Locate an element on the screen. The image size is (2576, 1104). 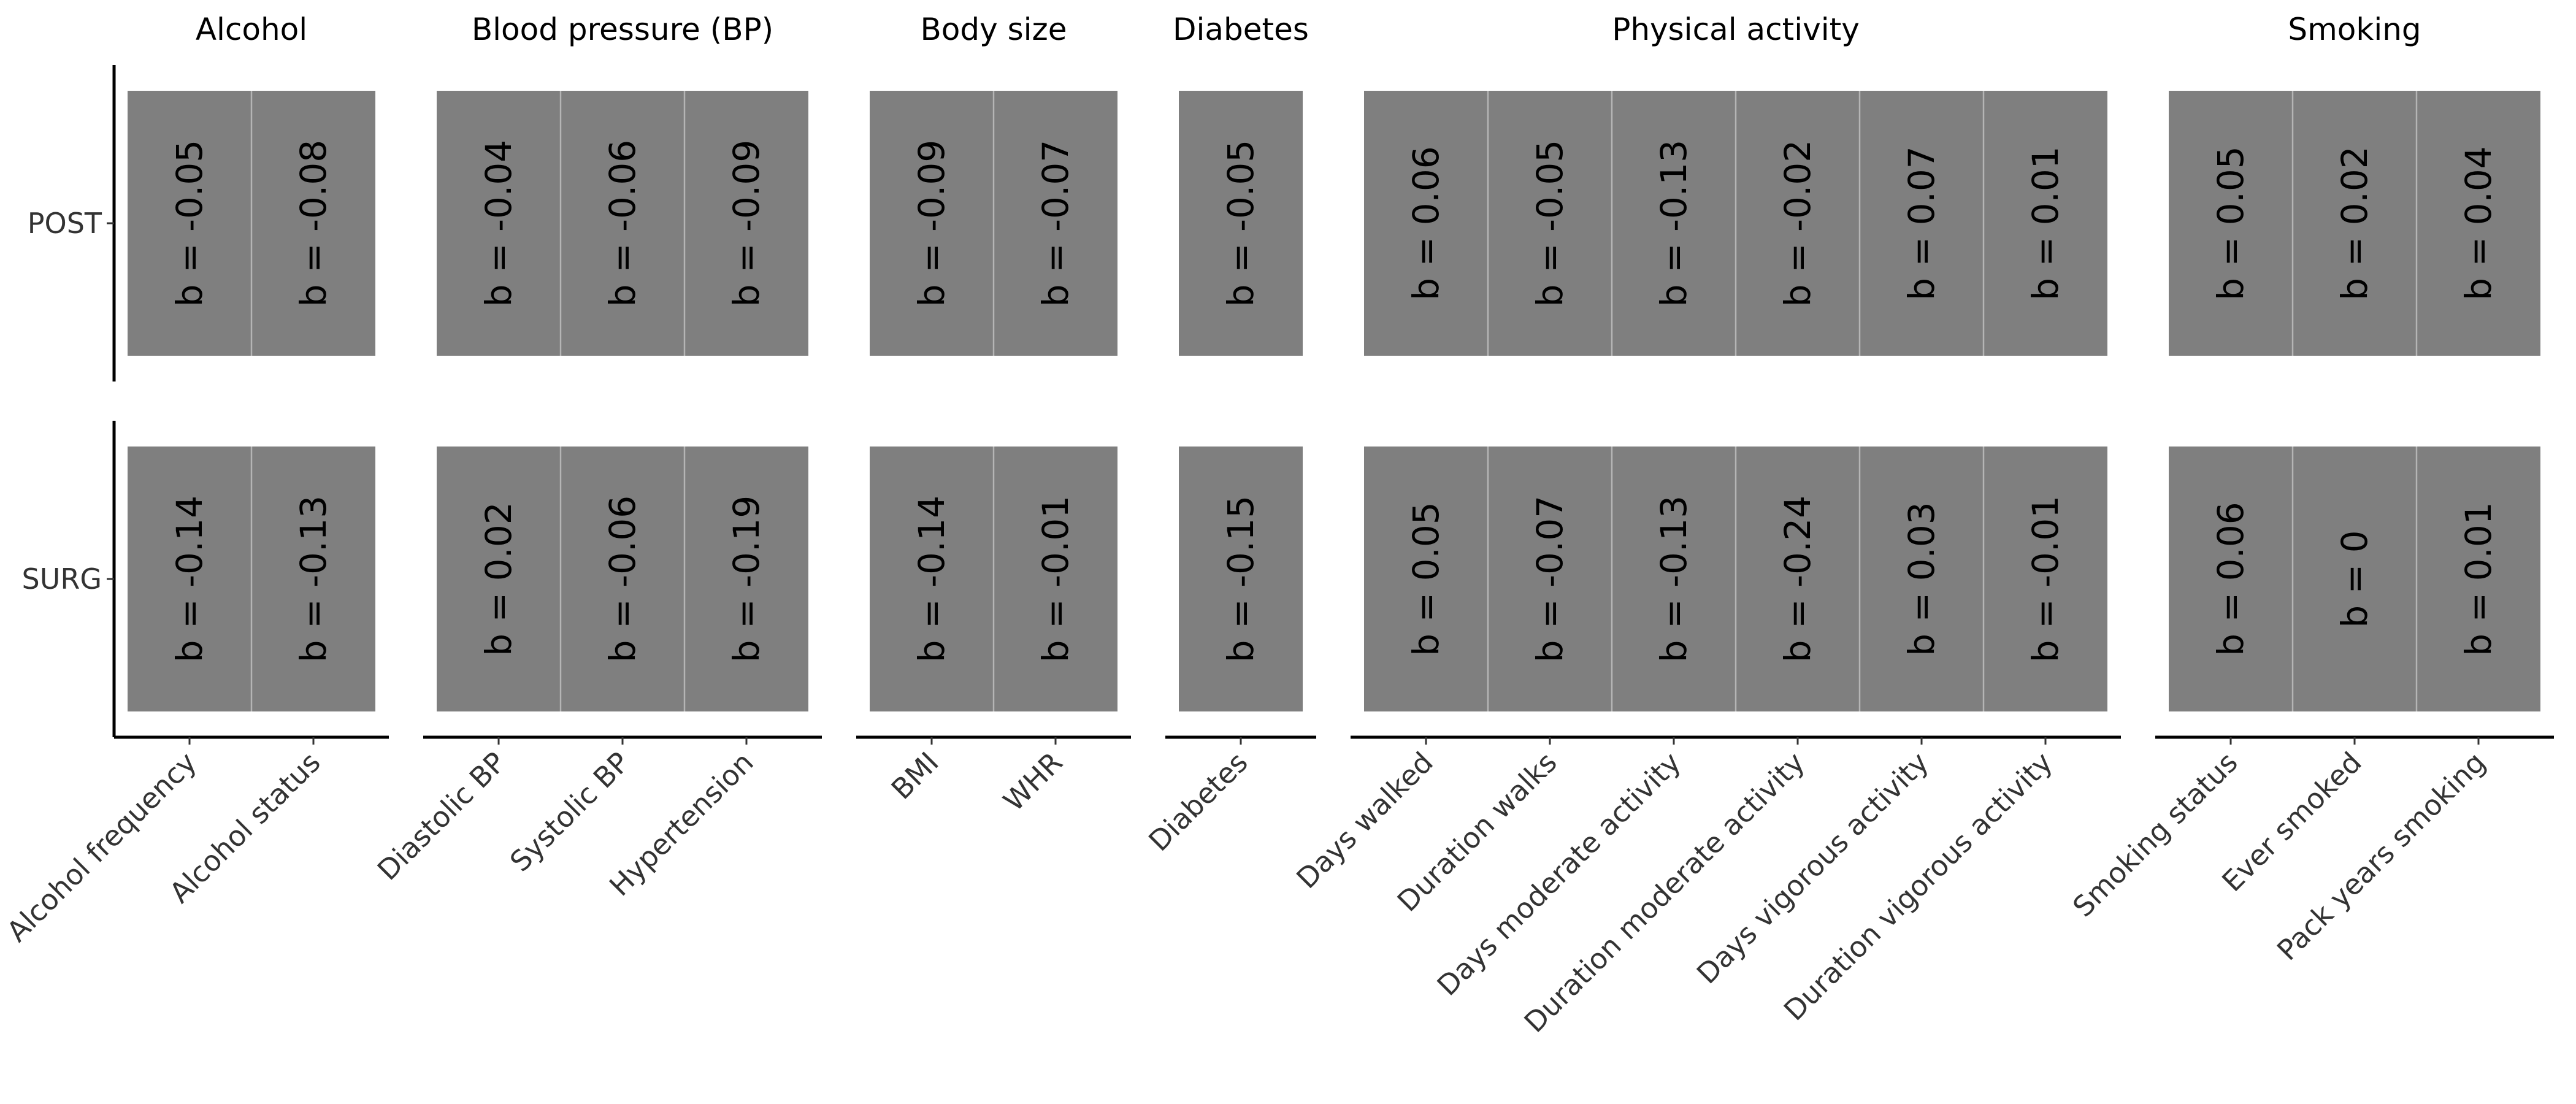
cell-label-post-smoking-status: b = 0.05 is located at coordinates (2231, 223).